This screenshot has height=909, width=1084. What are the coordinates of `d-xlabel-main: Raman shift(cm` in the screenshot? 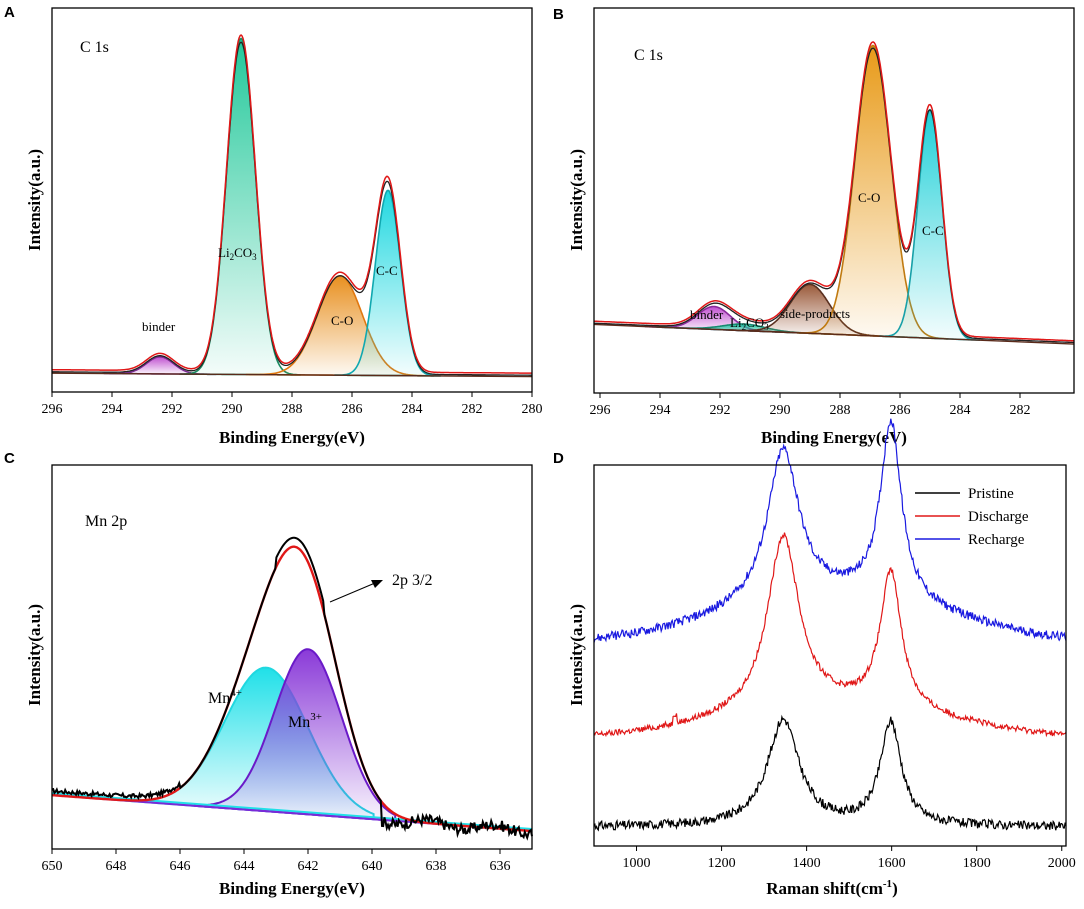 It's located at (824, 888).